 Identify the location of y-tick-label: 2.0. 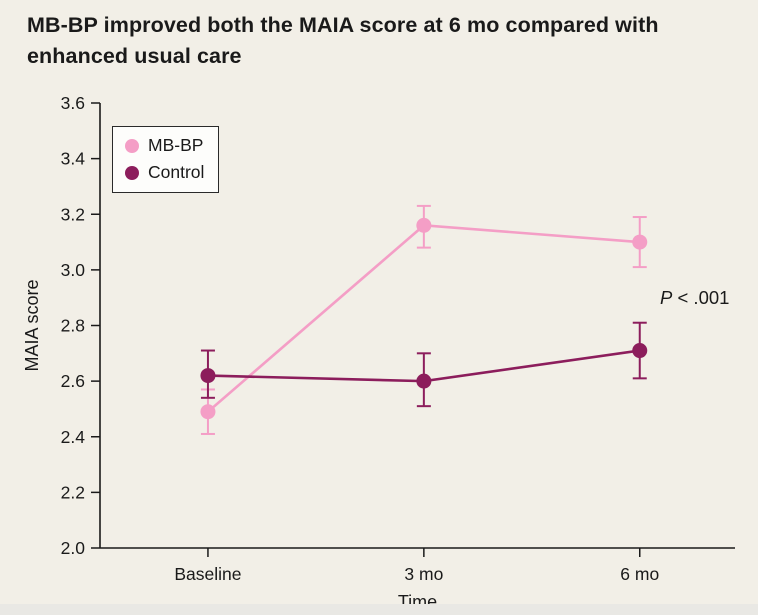
(73, 548).